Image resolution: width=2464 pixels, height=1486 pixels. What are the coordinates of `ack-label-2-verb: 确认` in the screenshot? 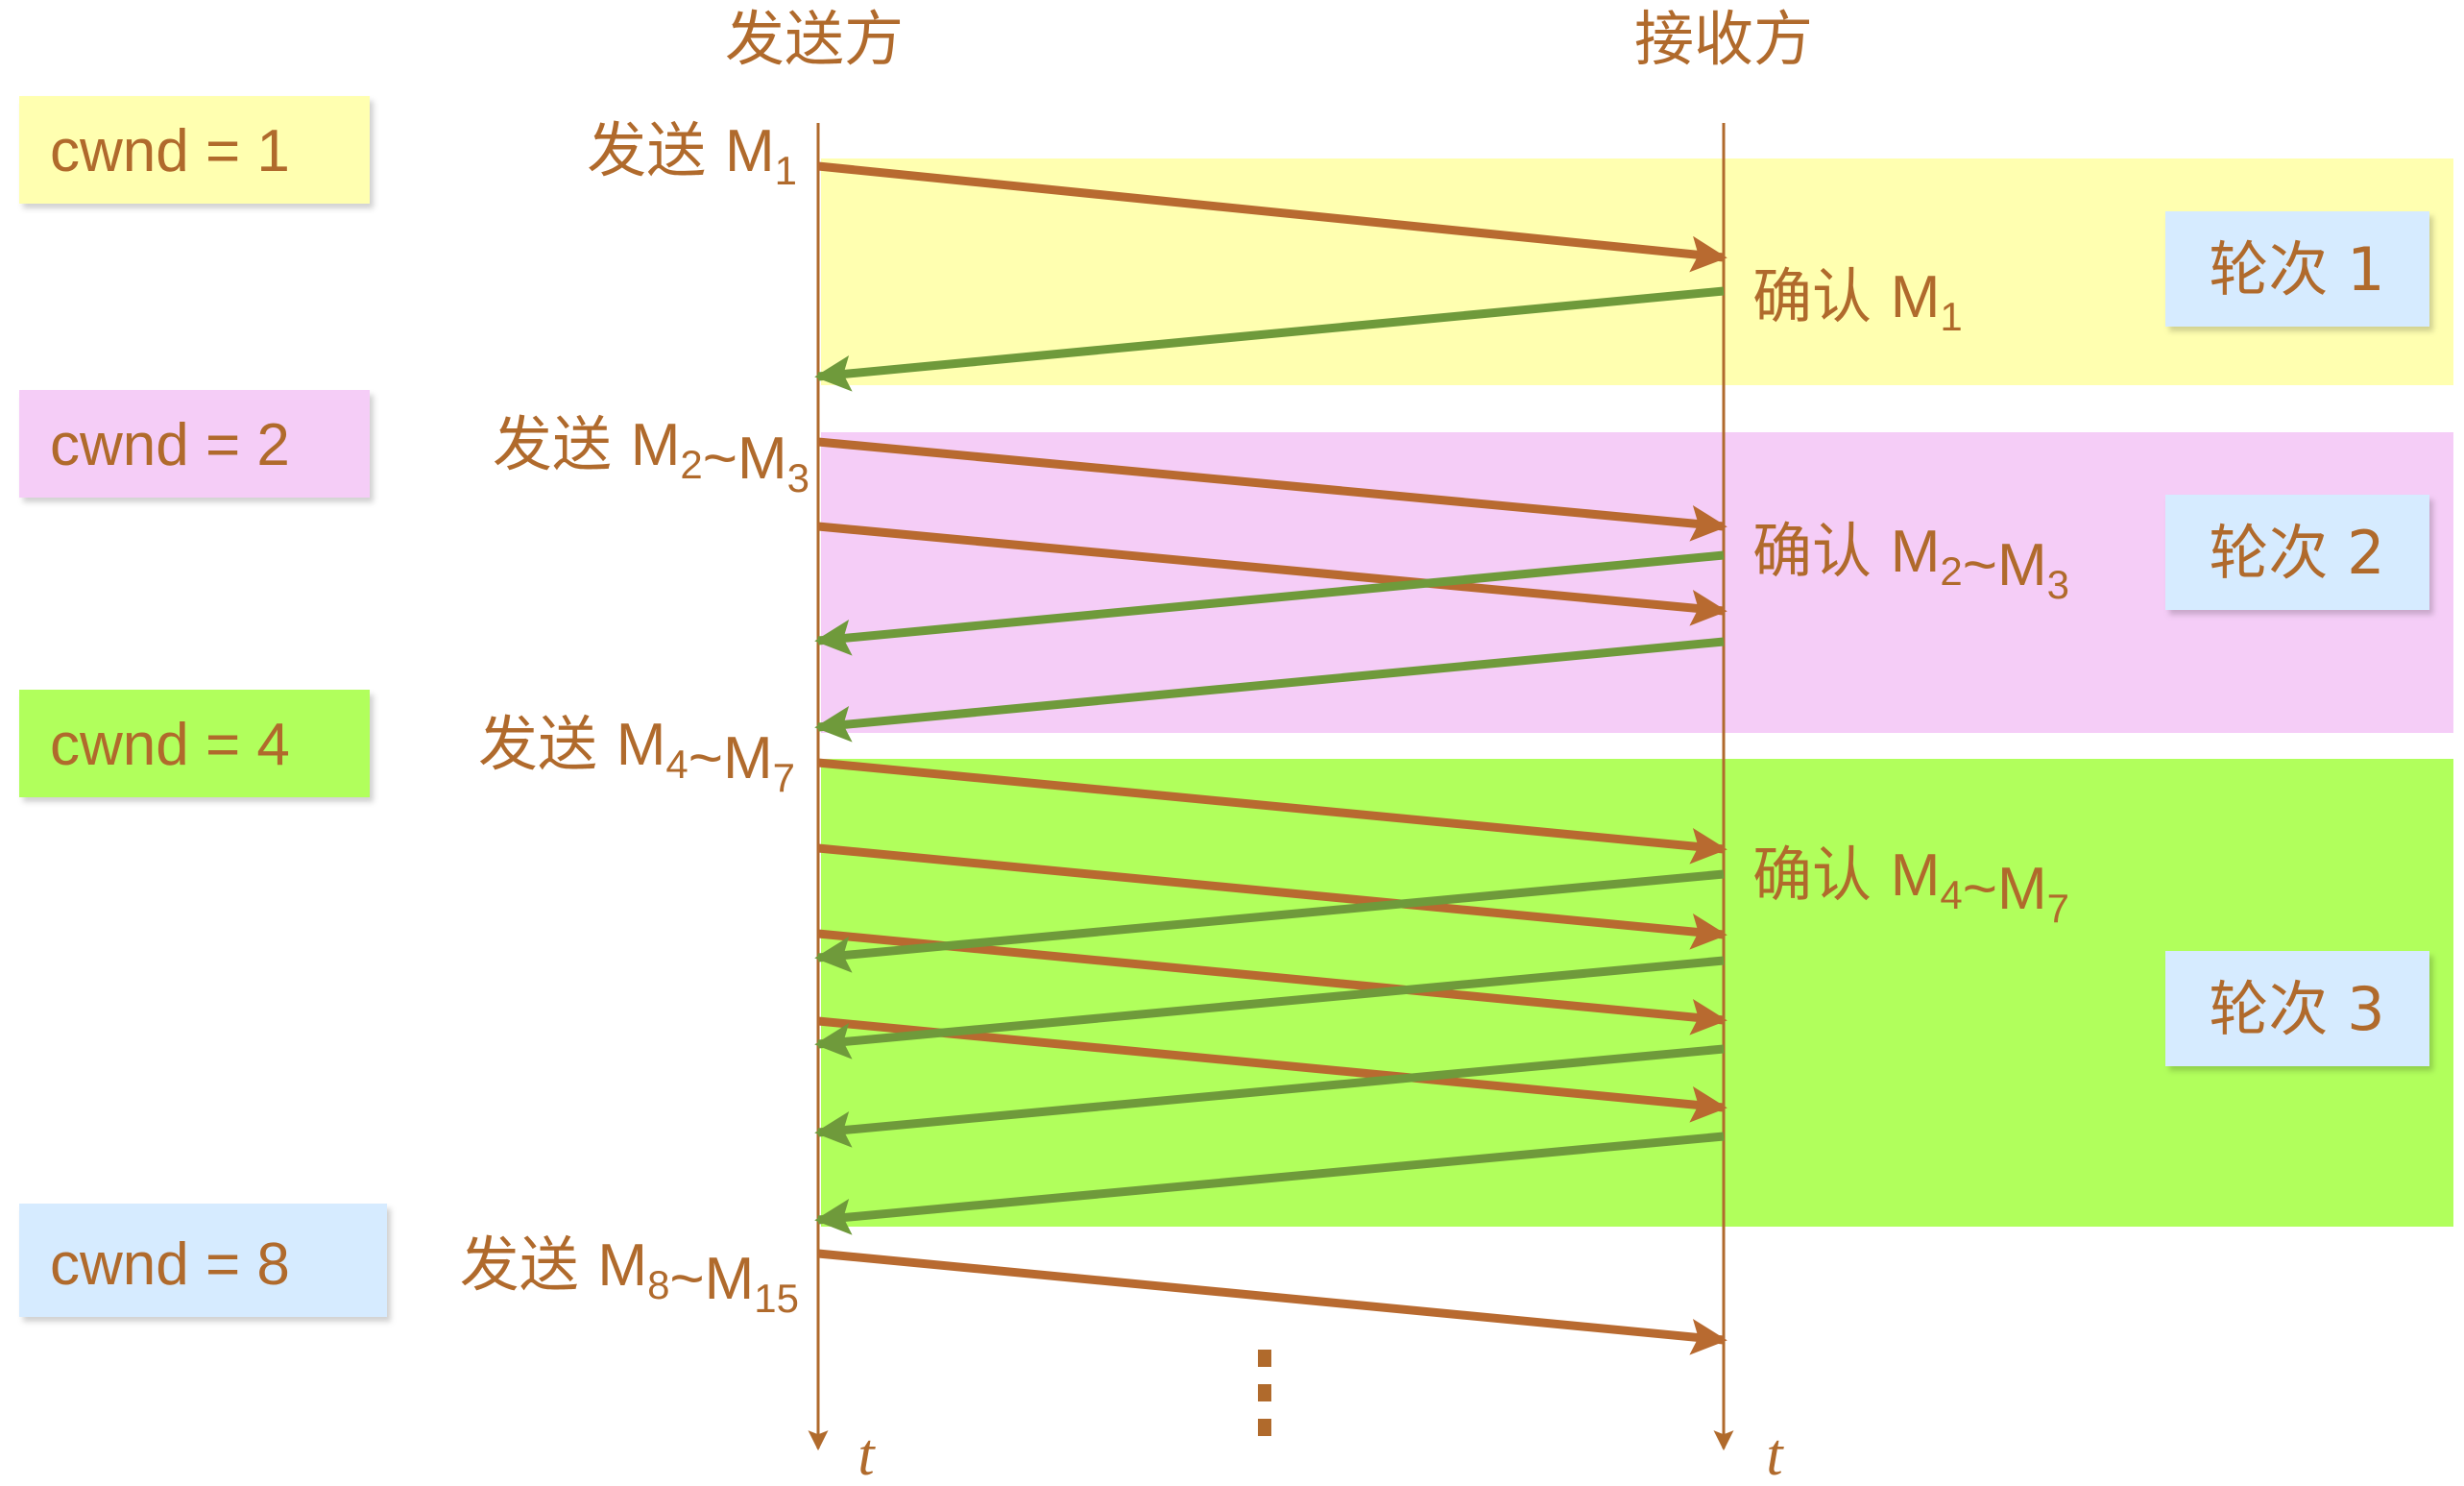 It's located at (1821, 551).